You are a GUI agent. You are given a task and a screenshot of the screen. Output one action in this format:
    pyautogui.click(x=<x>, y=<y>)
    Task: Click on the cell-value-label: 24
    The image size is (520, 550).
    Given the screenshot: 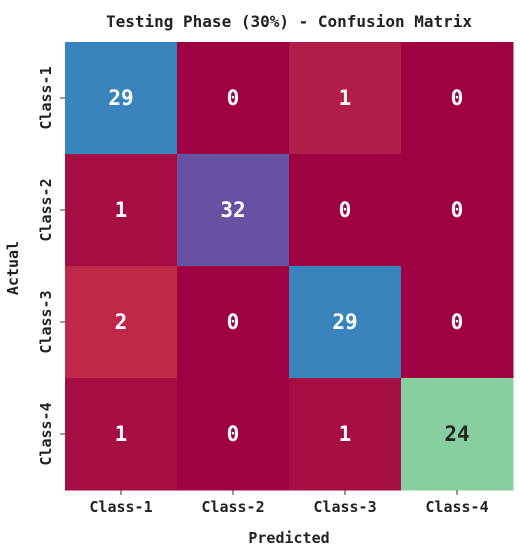 What is the action you would take?
    pyautogui.click(x=456, y=434)
    